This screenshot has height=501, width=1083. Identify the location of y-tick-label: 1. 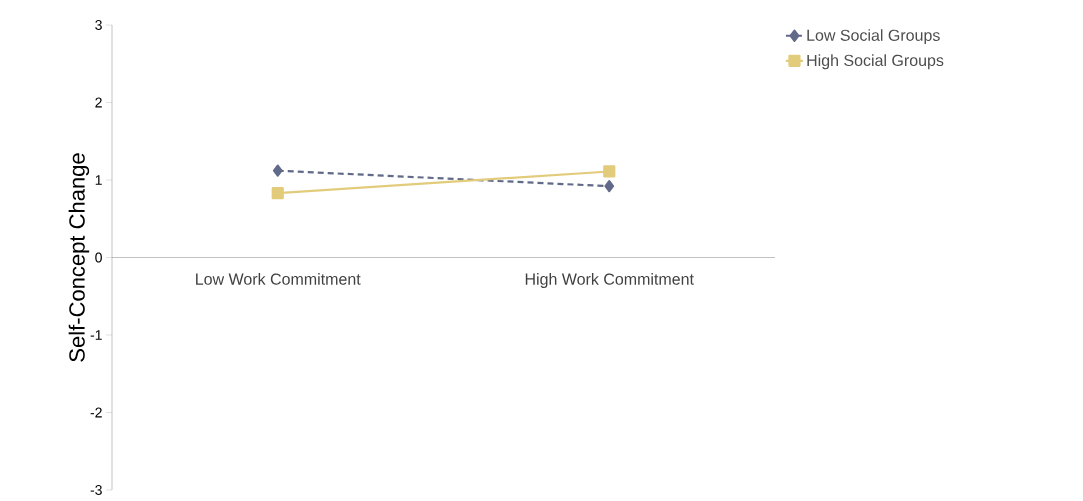
(98, 180).